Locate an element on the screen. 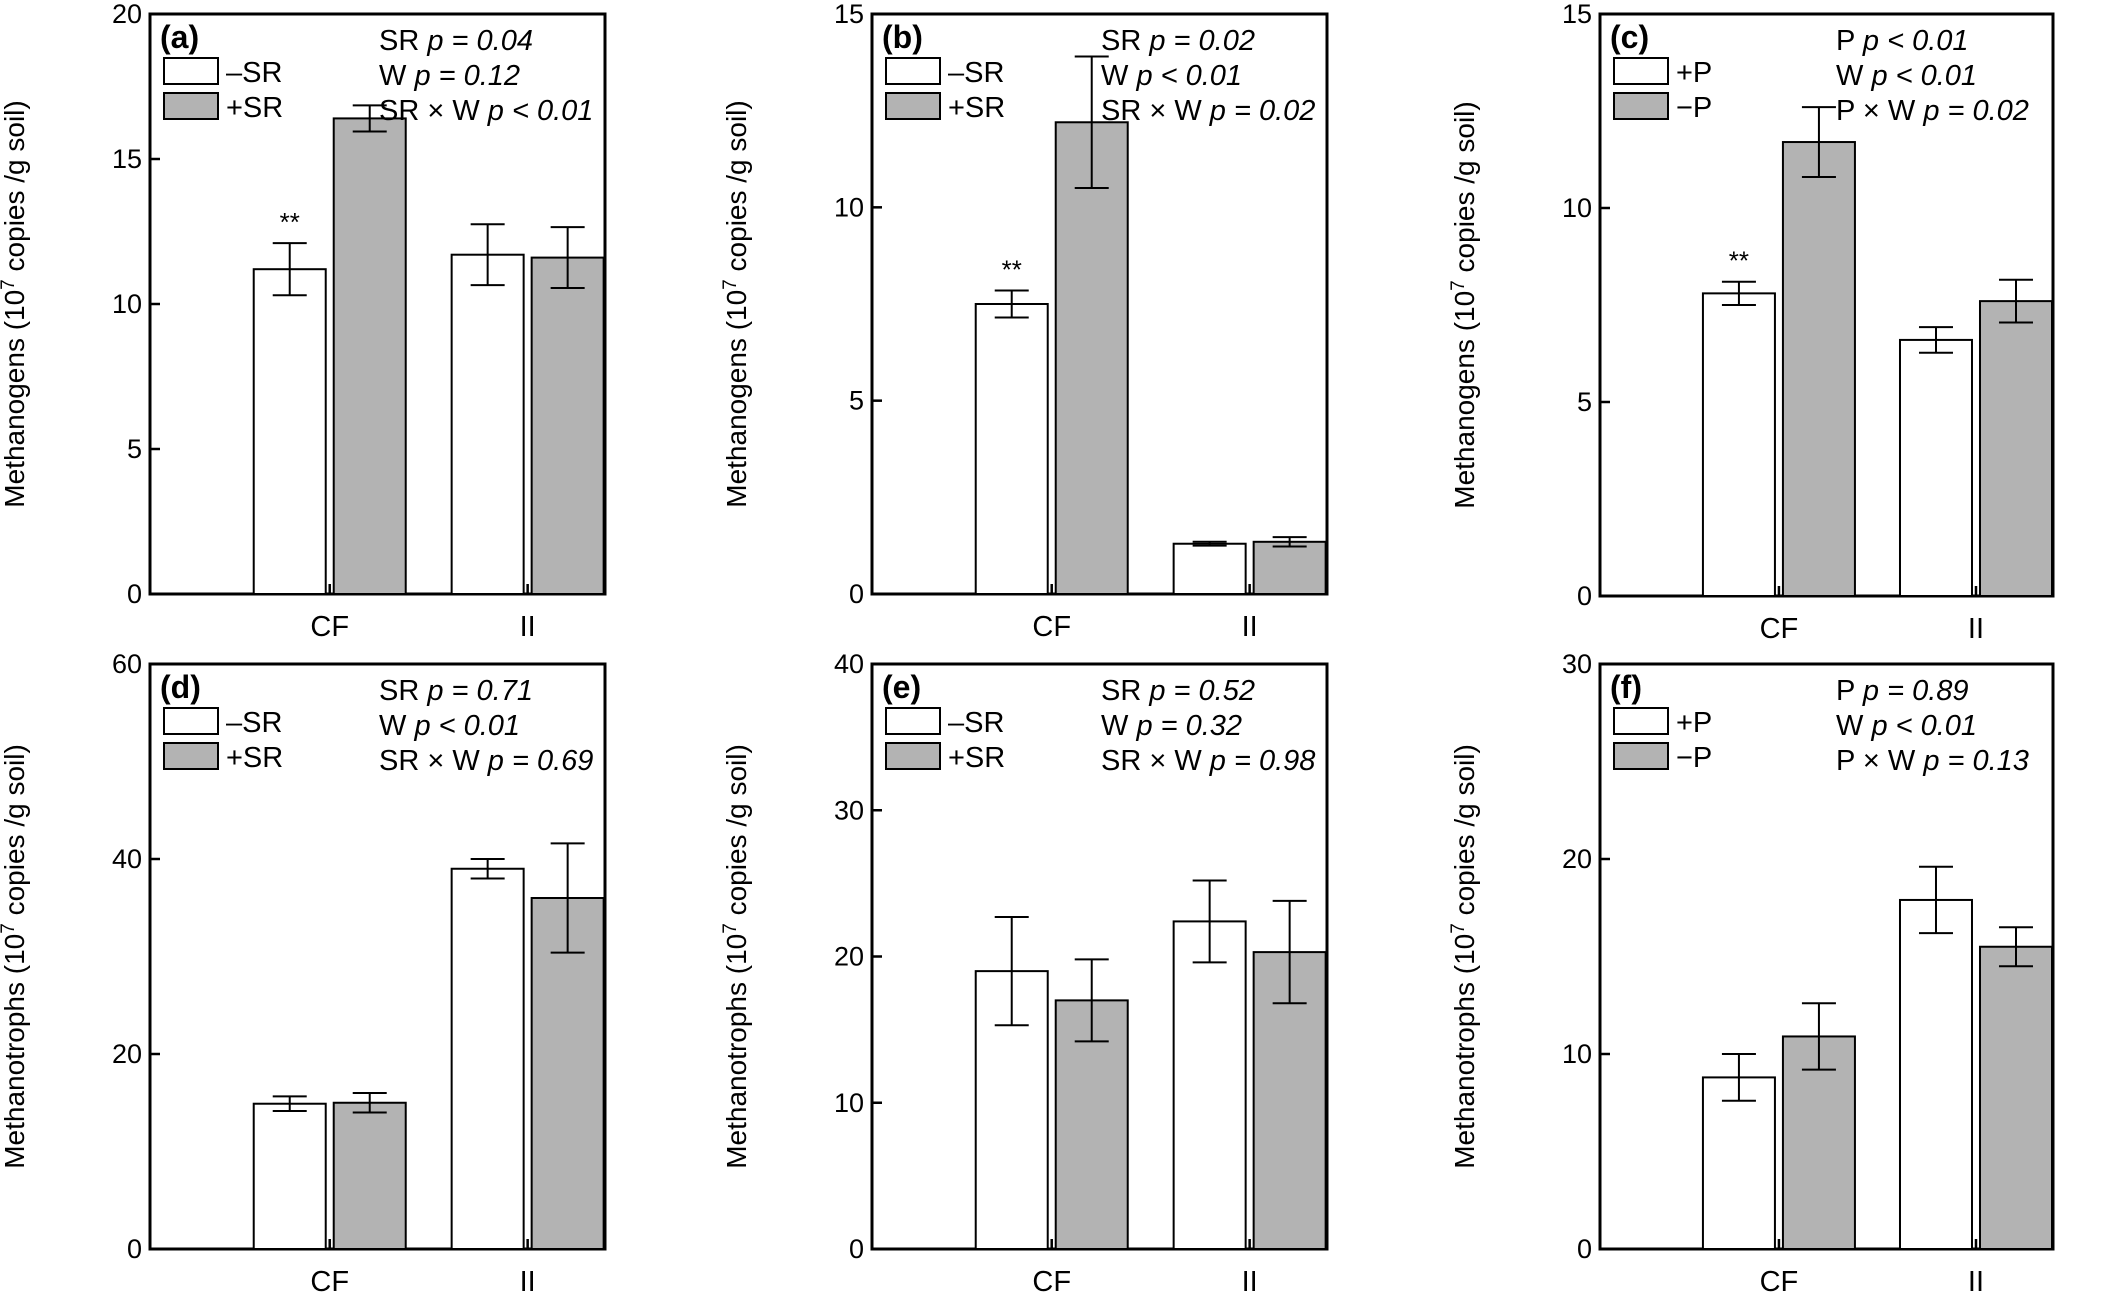 The width and height of the screenshot is (2128, 1298). stat-p-value: p = 0.32 is located at coordinates (1188, 726).